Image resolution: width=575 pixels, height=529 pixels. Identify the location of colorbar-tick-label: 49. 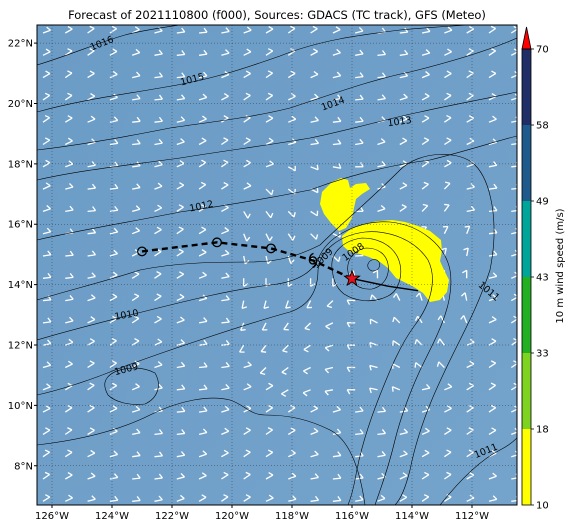
(542, 202).